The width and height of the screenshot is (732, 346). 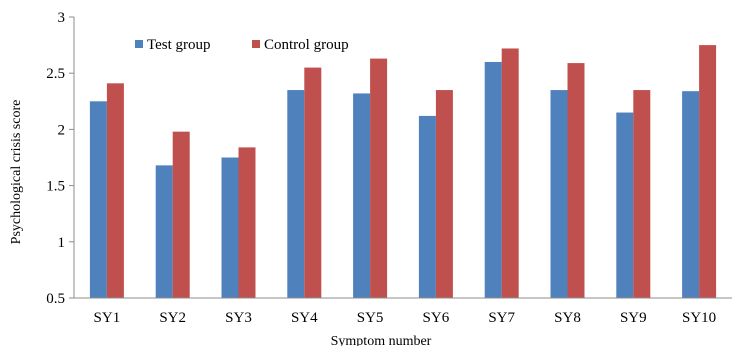 I want to click on bar-test-group-sy10, so click(x=691, y=195).